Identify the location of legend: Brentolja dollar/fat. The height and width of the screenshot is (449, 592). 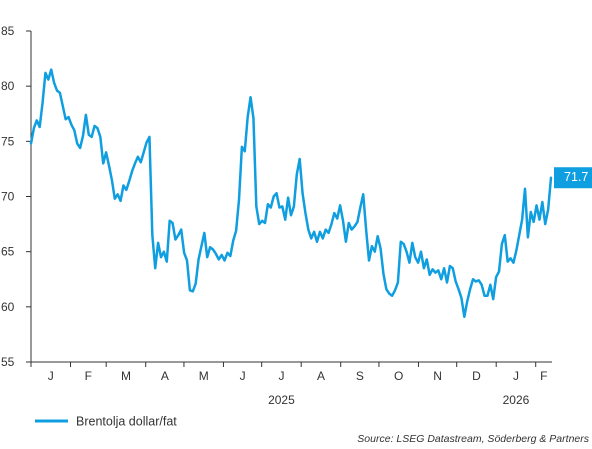
(106, 422).